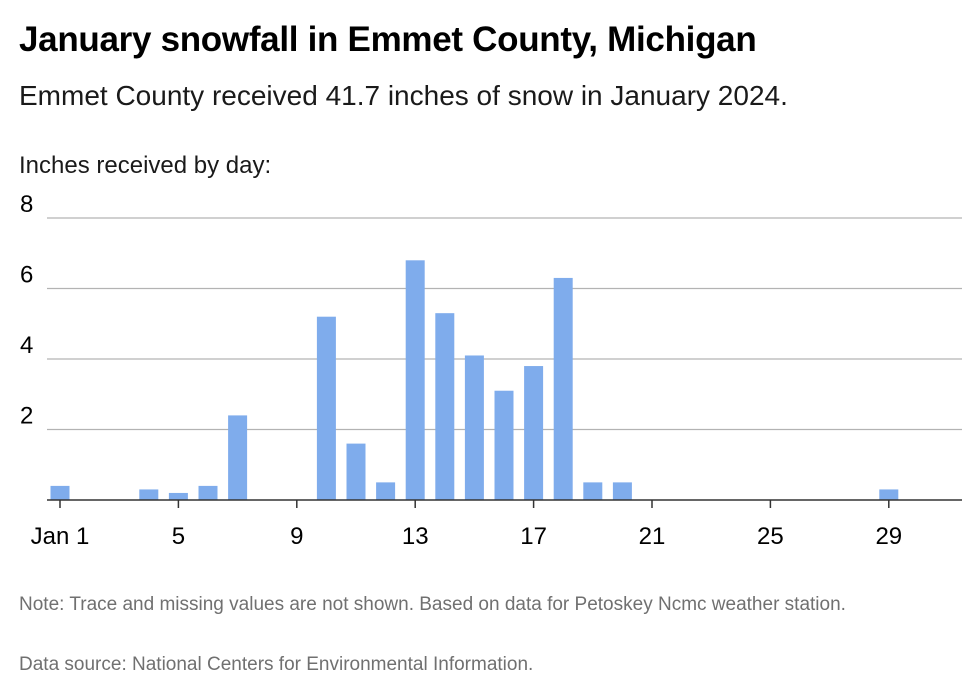 This screenshot has height=699, width=980. What do you see at coordinates (145, 165) in the screenshot?
I see `y-axis-title: Inches received by day:` at bounding box center [145, 165].